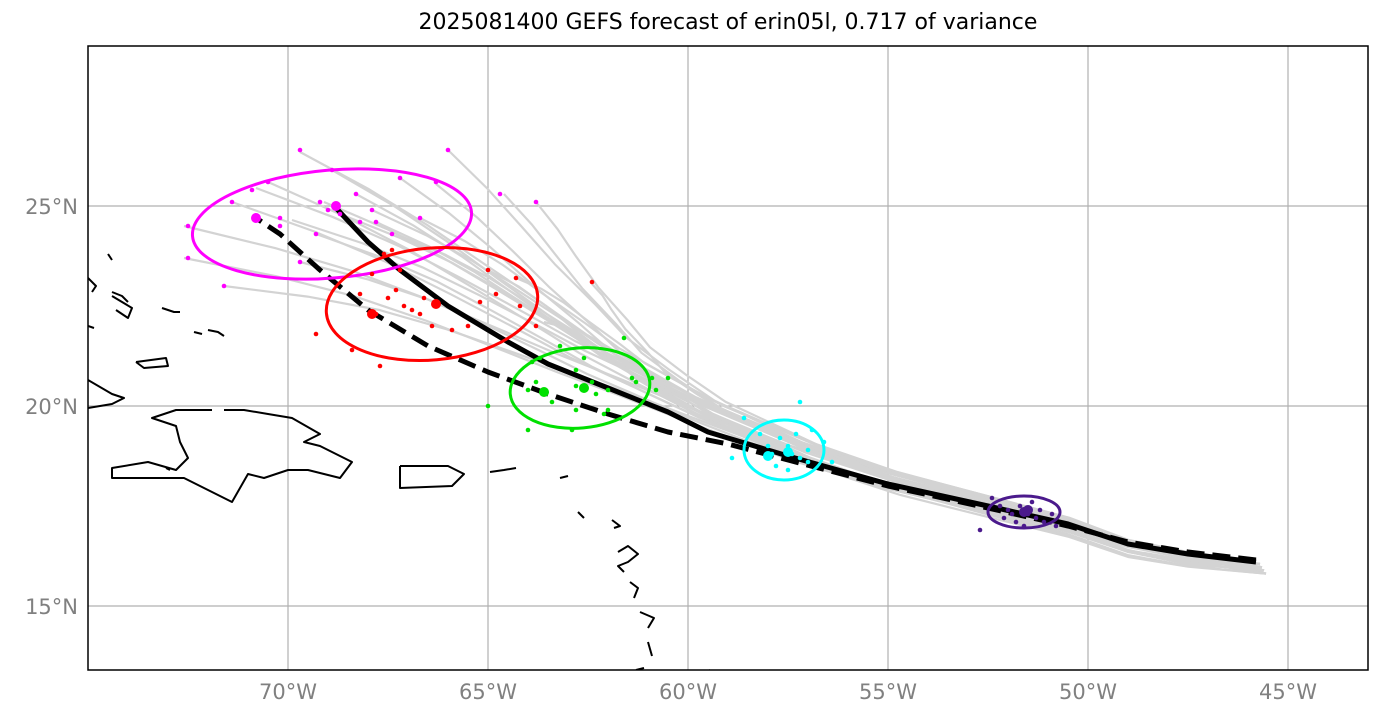 This screenshot has height=719, width=1382. I want to click on lon-tick-label: 60°W, so click(688, 692).